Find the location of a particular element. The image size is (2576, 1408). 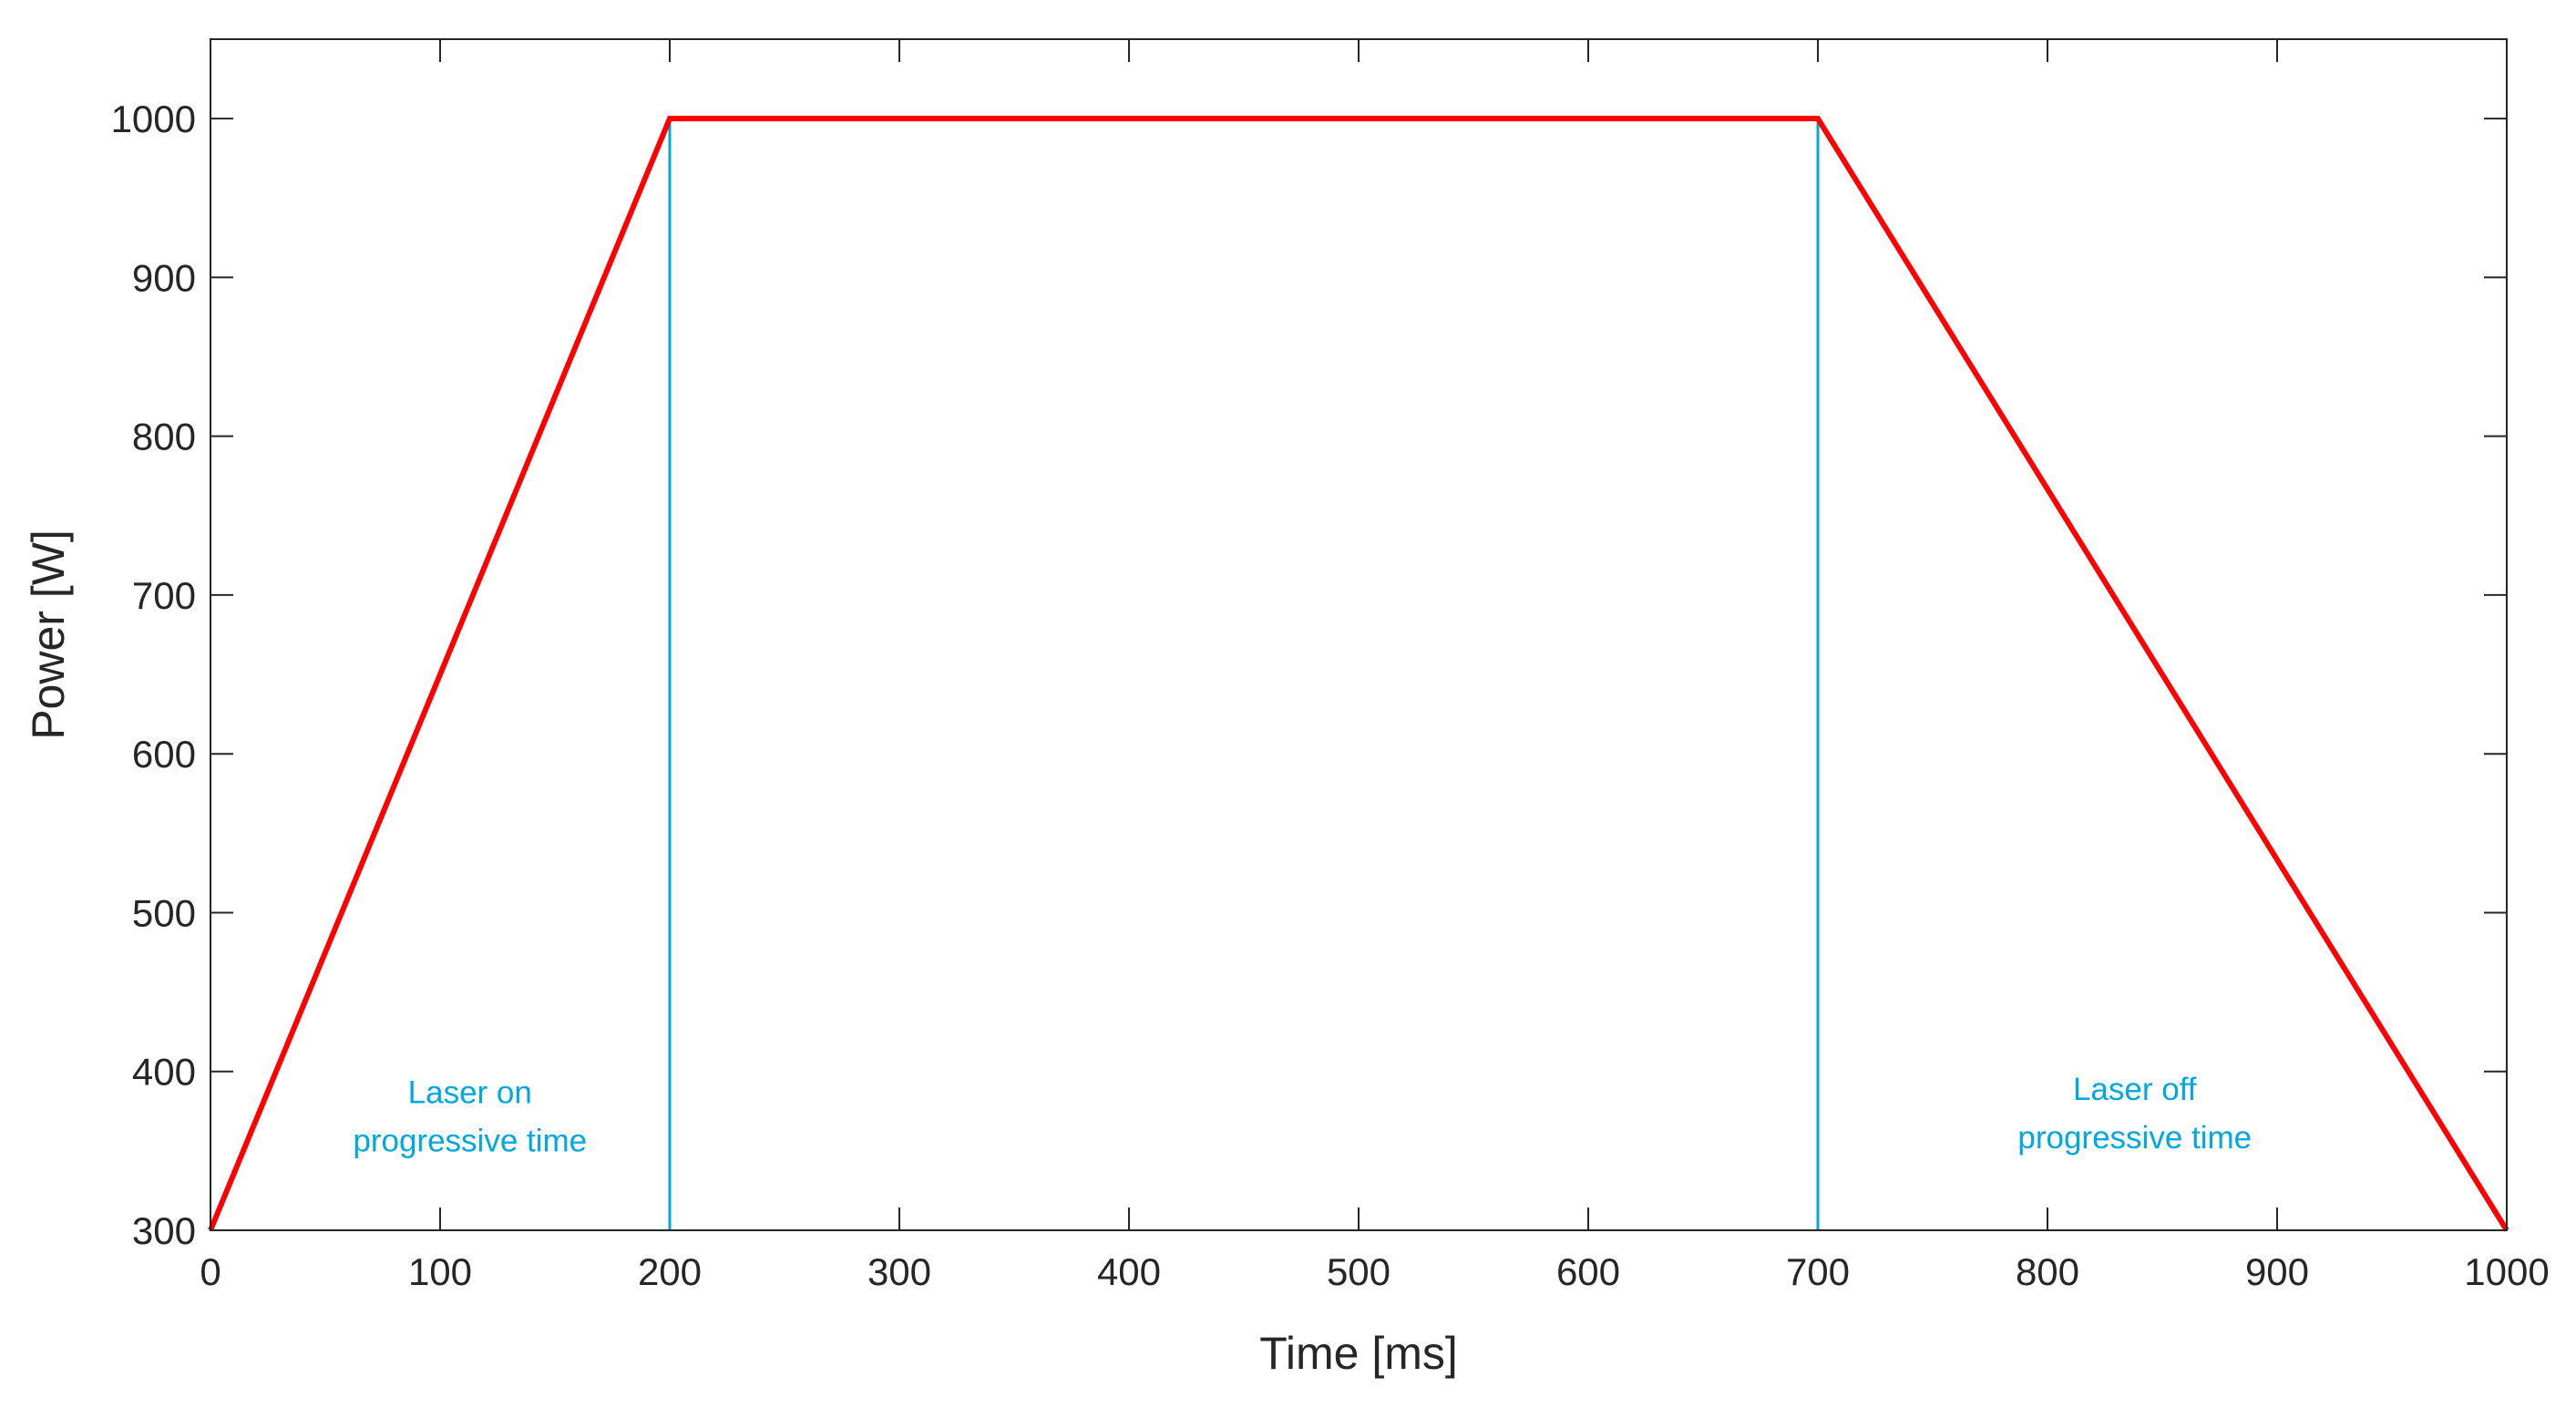

x-tick-label: 400 is located at coordinates (1129, 1272).